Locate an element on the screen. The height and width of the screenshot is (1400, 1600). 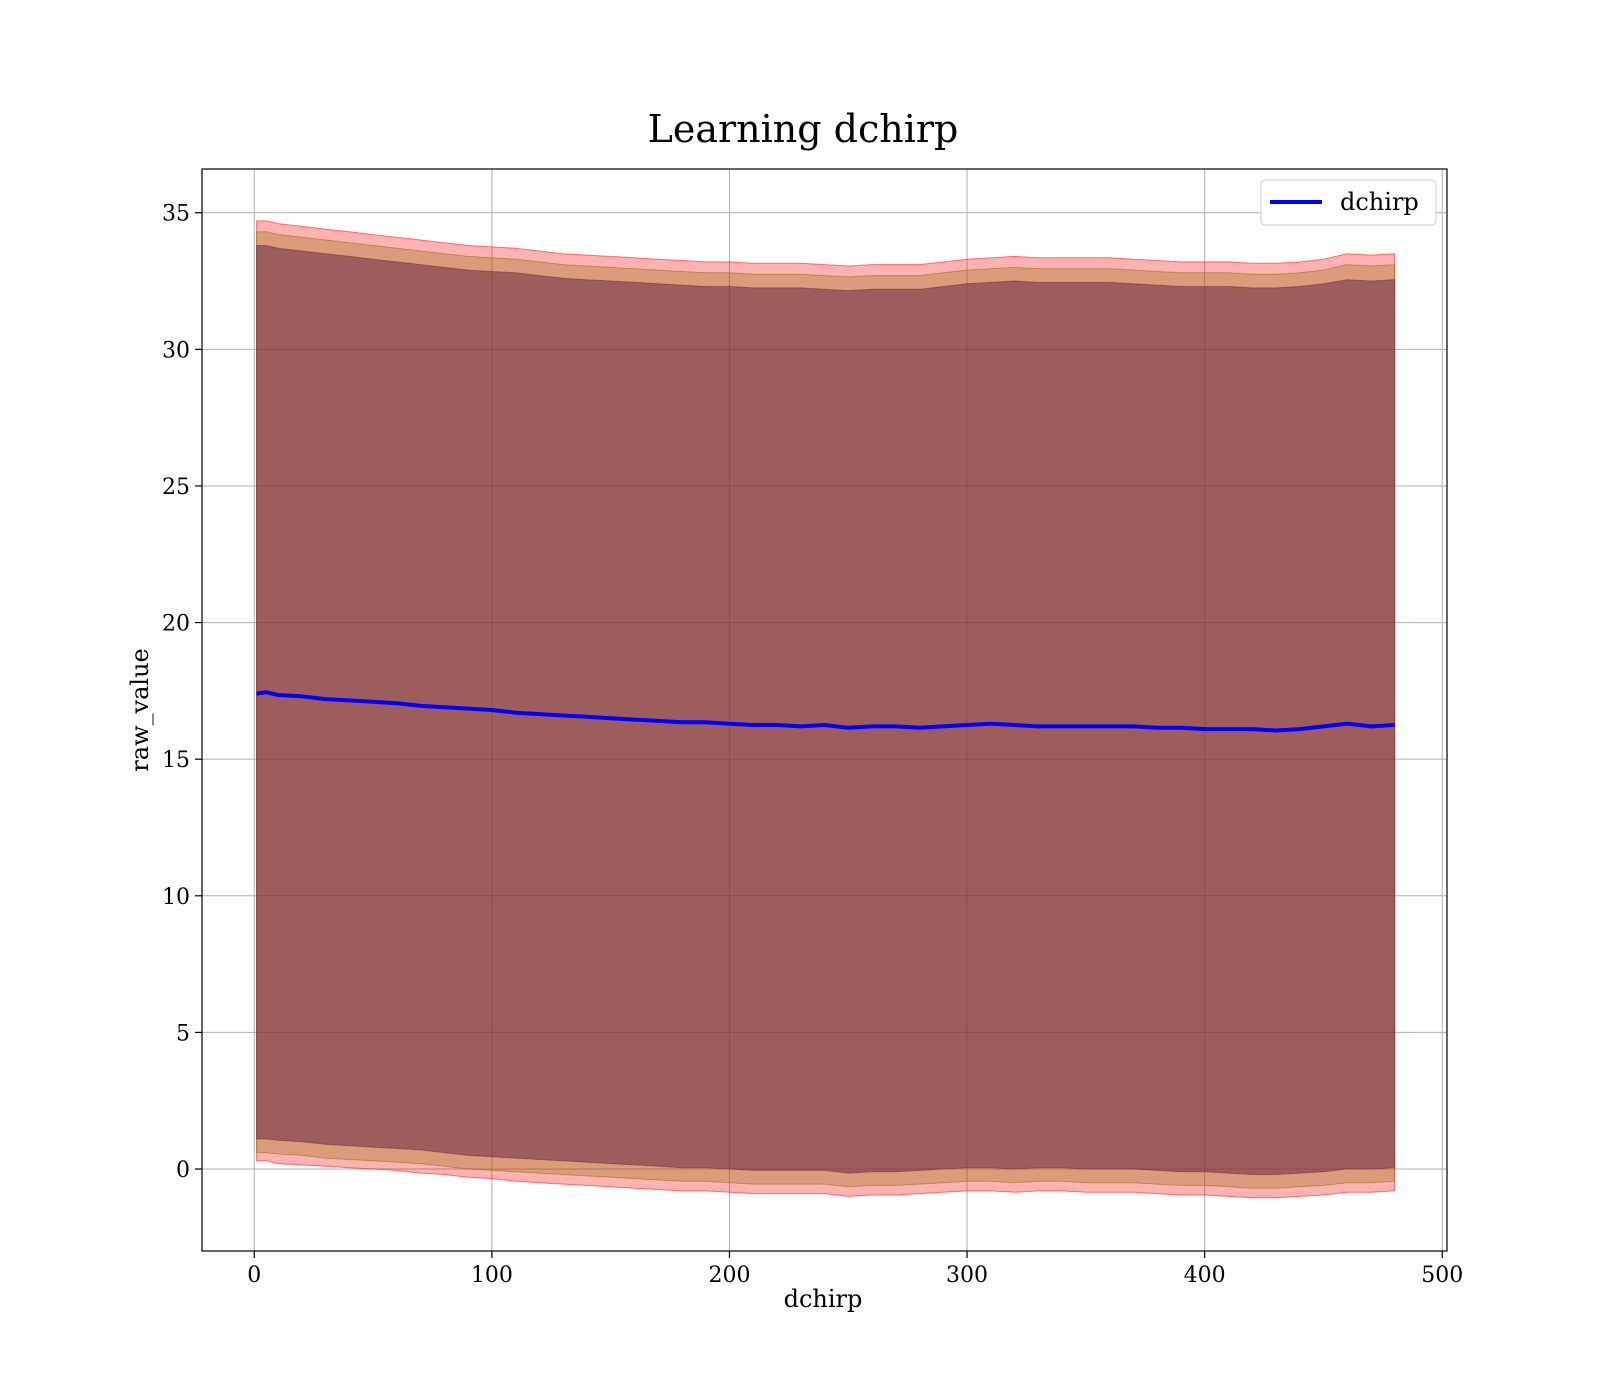
series-line is located at coordinates (825, 711).